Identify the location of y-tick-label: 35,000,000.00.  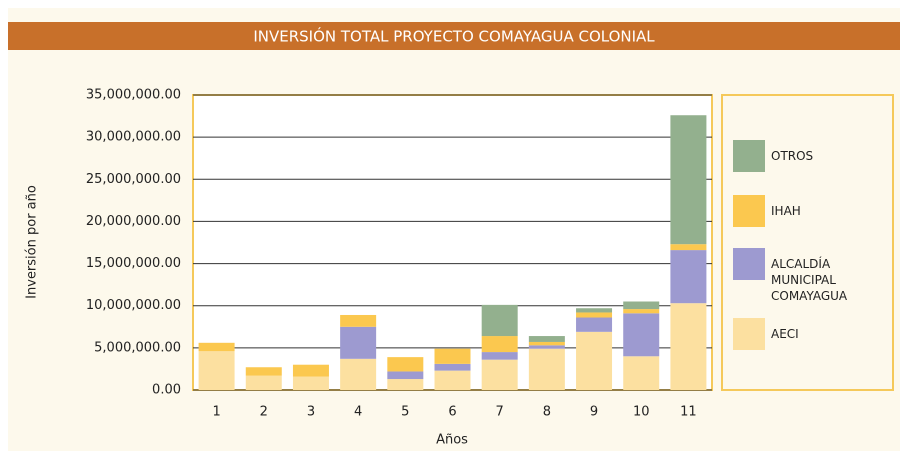
(133, 95).